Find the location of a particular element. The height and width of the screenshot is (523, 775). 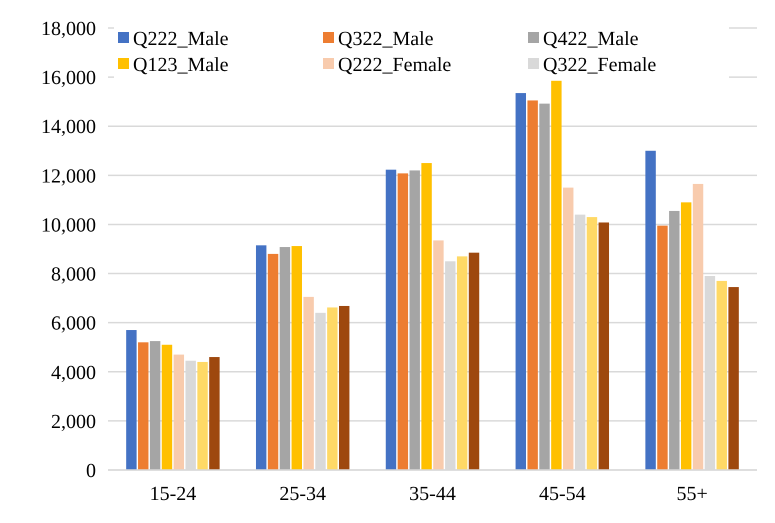

legend-label: Q322_Male is located at coordinates (386, 39).